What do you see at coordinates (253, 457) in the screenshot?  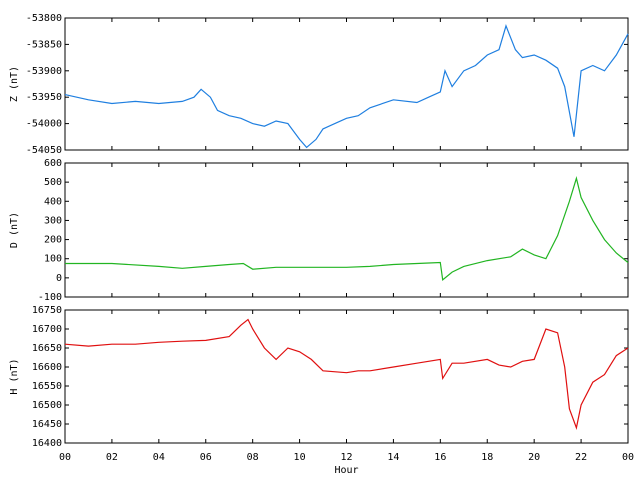 I see `x-tick-label: 08` at bounding box center [253, 457].